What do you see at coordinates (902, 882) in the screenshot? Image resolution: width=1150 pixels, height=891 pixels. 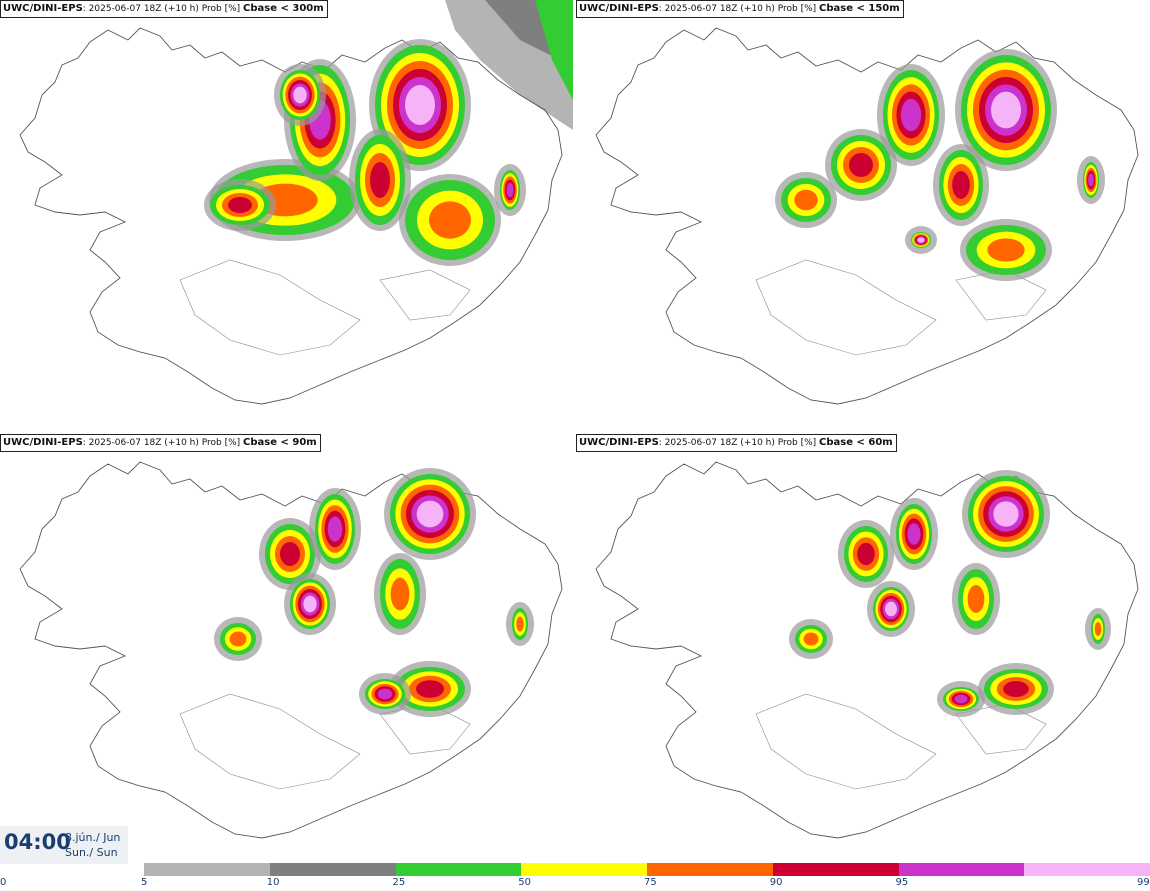 I see `legend-tick-label: 95` at bounding box center [902, 882].